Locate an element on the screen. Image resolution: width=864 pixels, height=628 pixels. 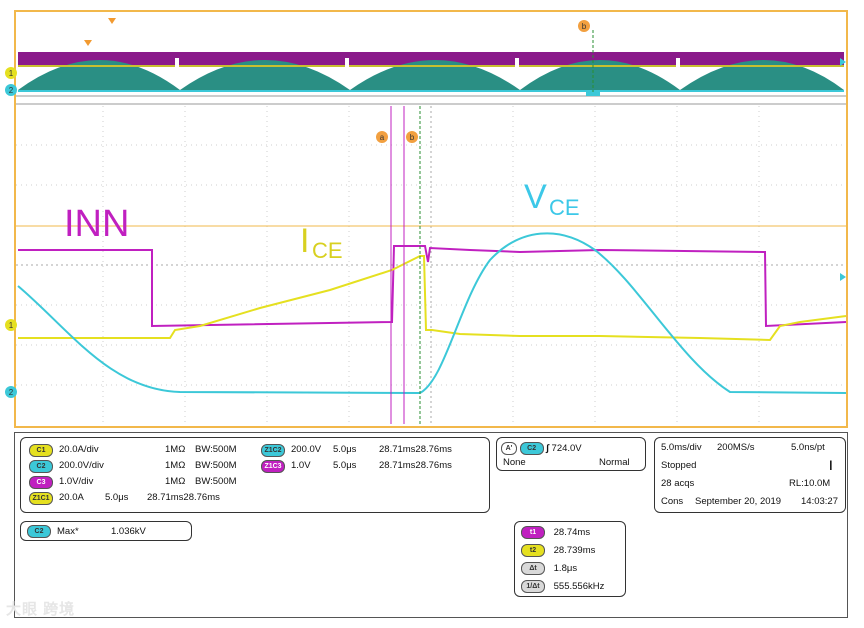
run-state: Stopped is located at coordinates (679, 465).